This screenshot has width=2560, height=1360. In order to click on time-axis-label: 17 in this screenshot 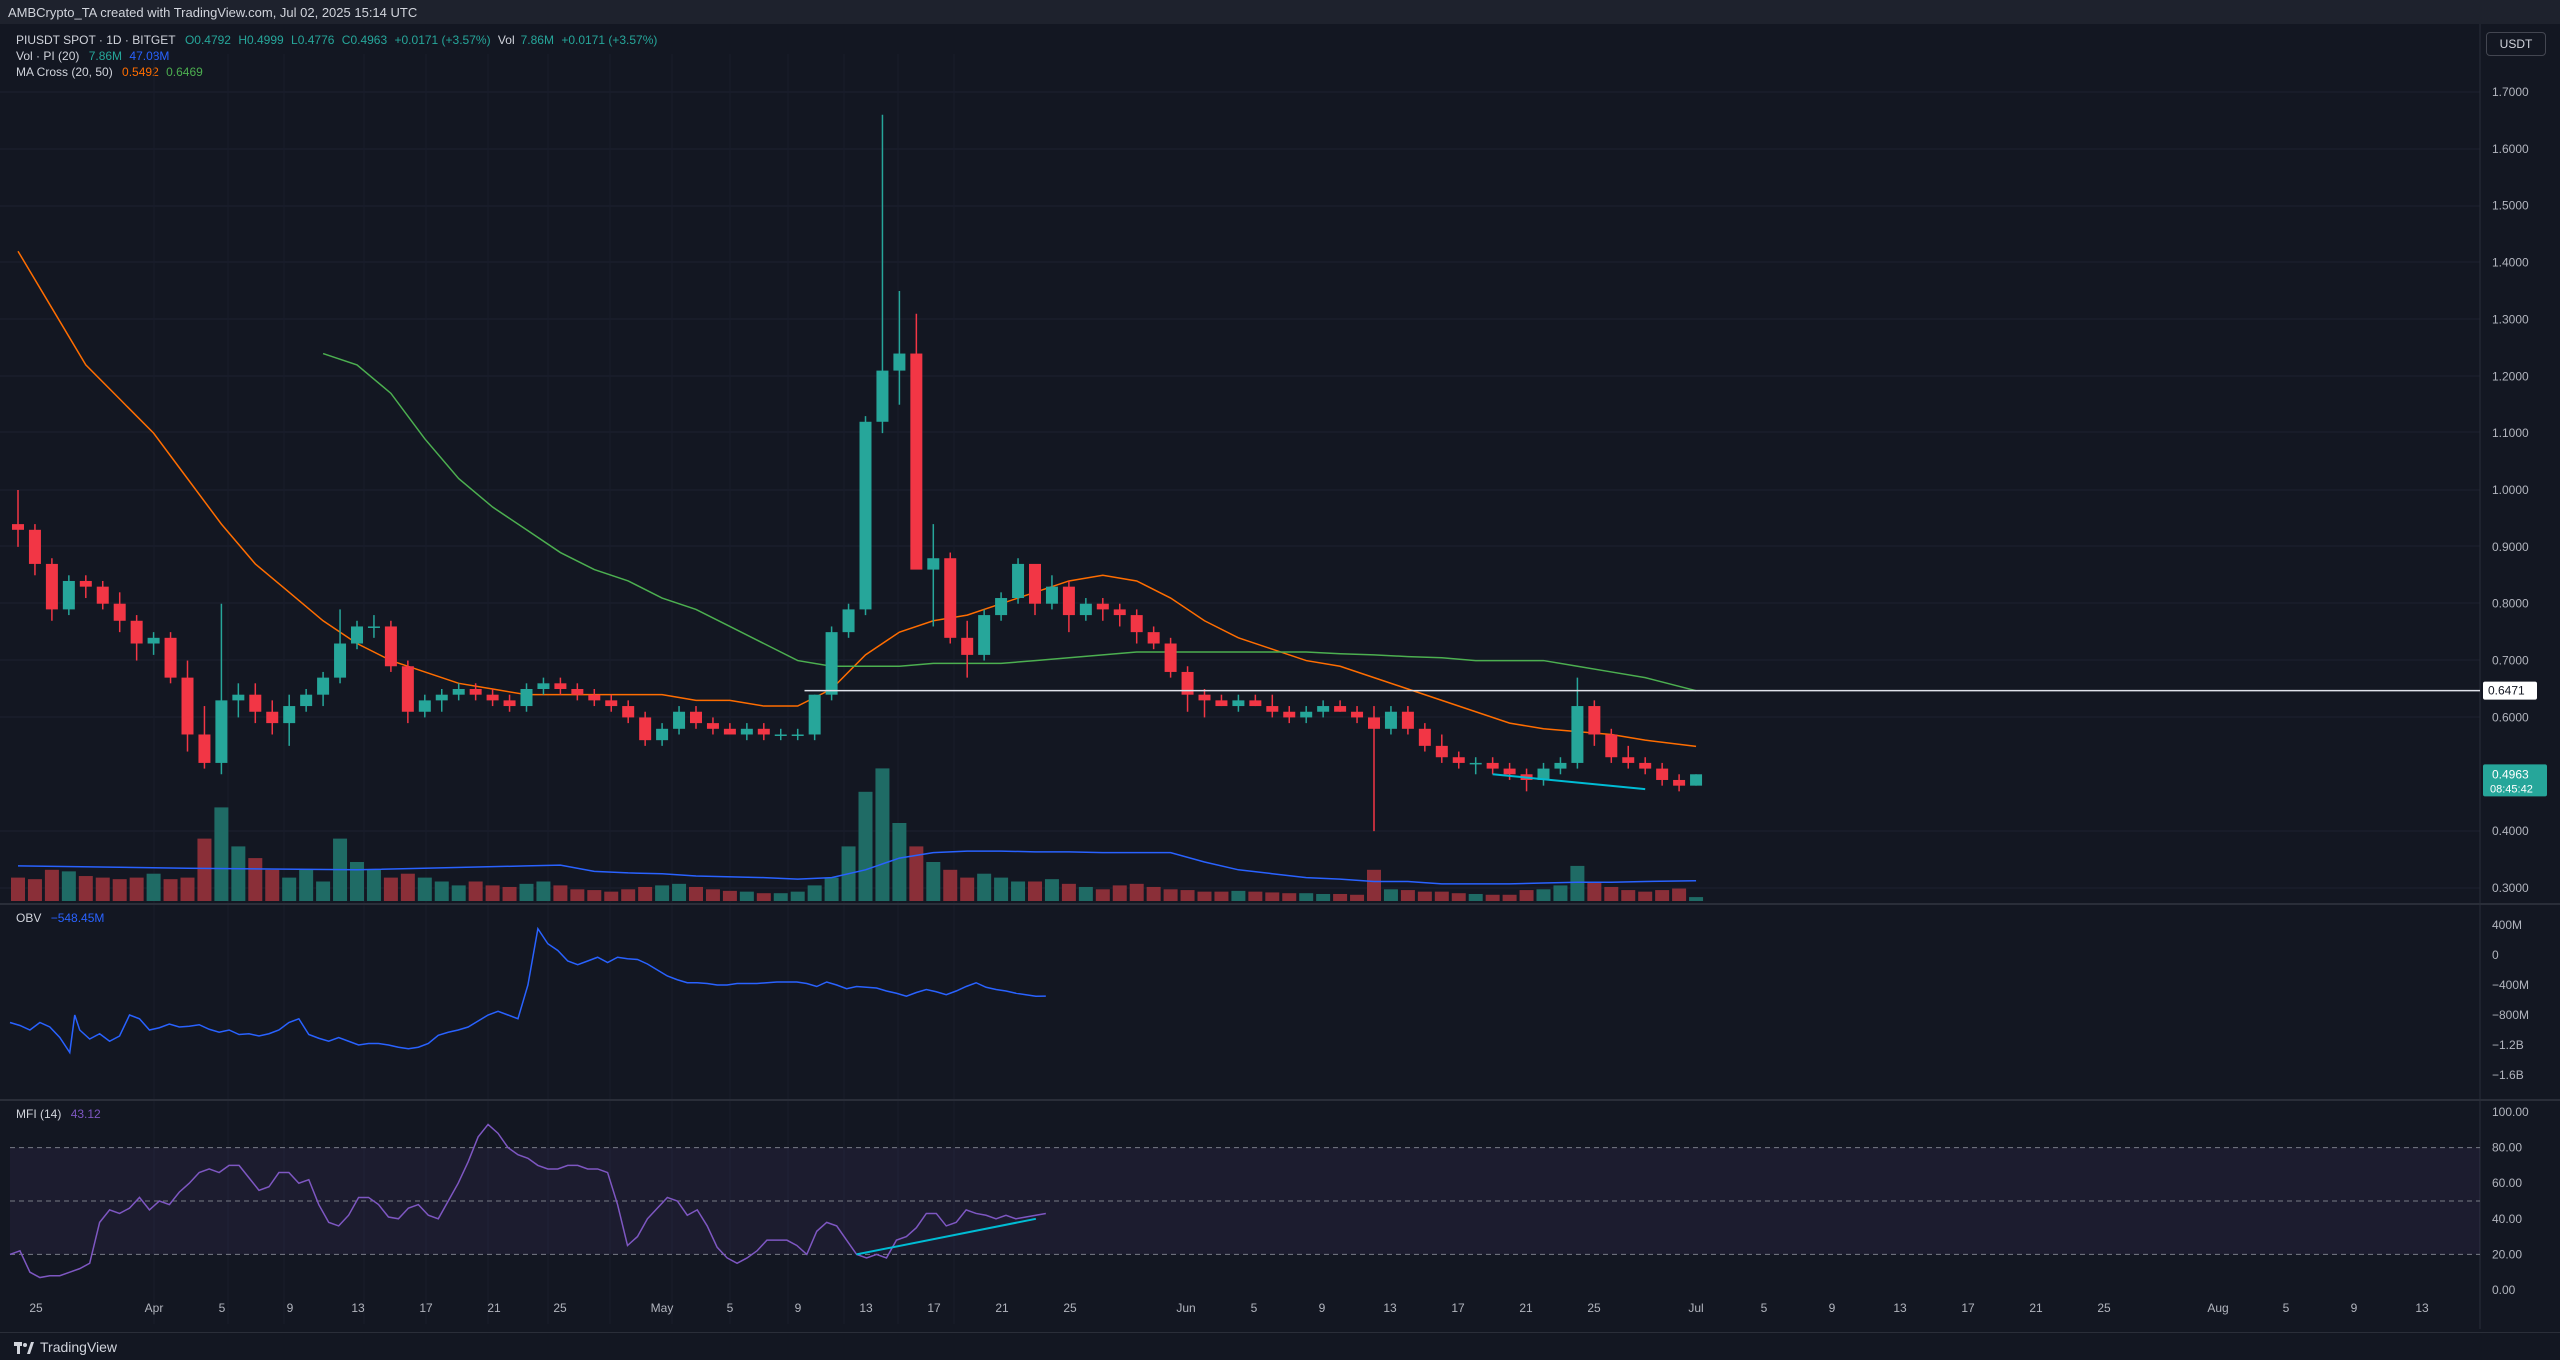, I will do `click(1968, 1308)`.